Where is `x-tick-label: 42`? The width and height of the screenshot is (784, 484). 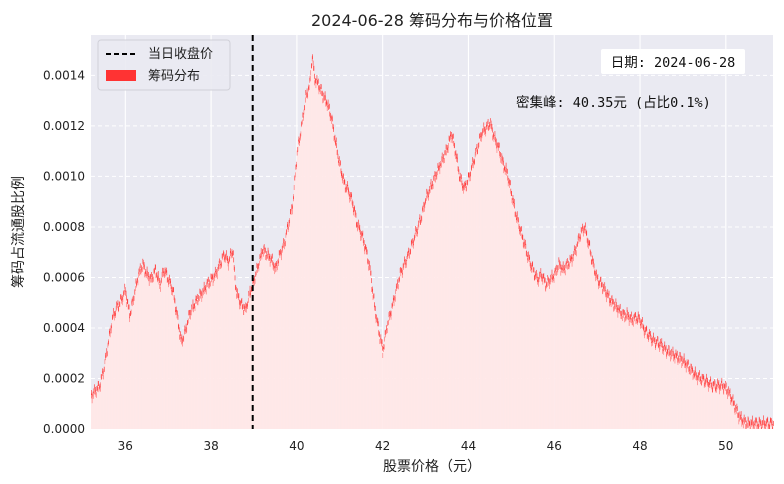 x-tick-label: 42 is located at coordinates (382, 446).